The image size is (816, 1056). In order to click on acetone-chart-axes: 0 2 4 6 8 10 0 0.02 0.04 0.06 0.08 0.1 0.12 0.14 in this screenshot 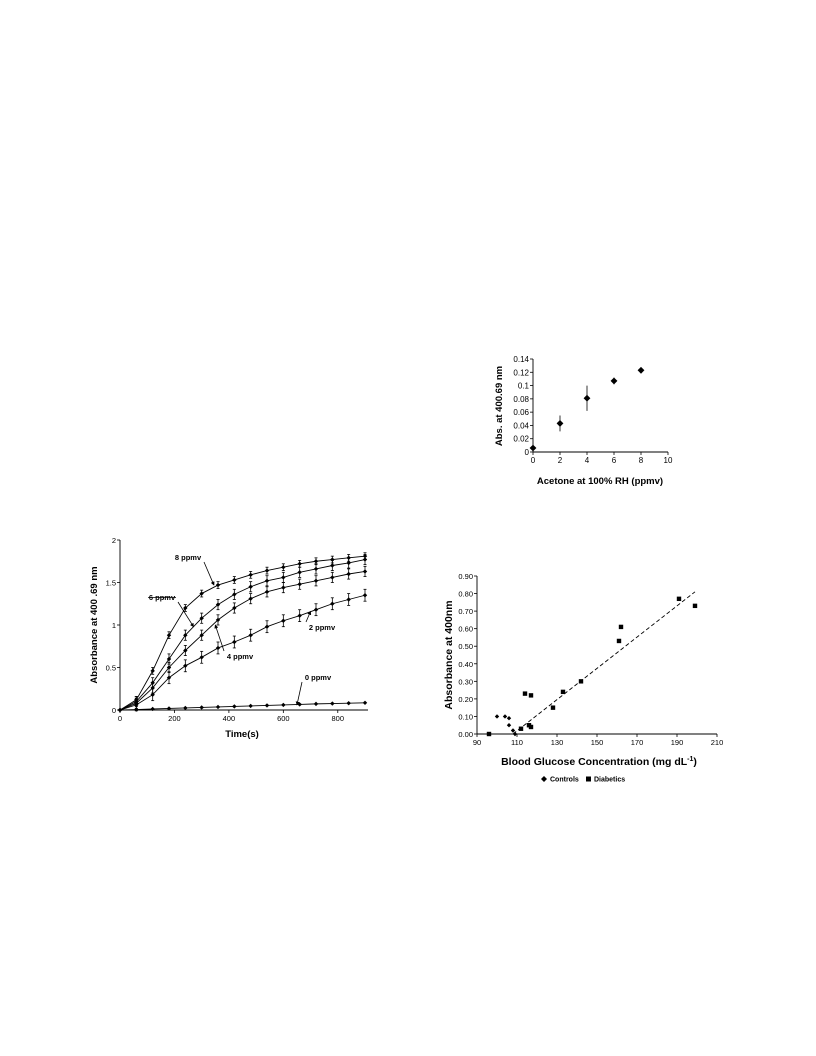, I will do `click(593, 410)`.